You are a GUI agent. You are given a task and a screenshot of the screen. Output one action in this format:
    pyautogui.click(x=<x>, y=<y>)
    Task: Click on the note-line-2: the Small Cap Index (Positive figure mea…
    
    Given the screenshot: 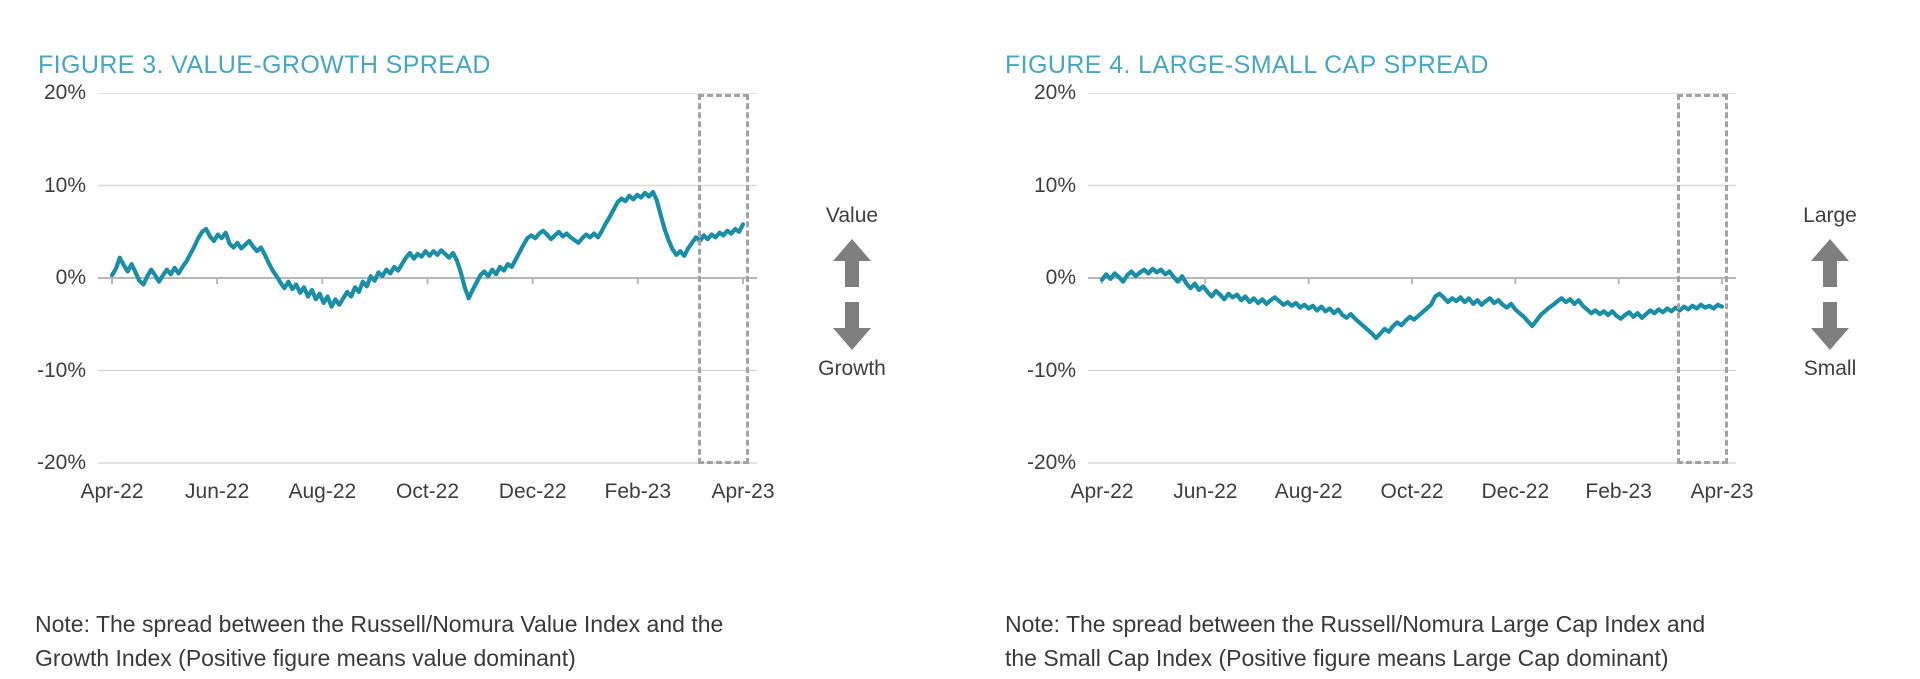 What is the action you would take?
    pyautogui.click(x=1337, y=658)
    